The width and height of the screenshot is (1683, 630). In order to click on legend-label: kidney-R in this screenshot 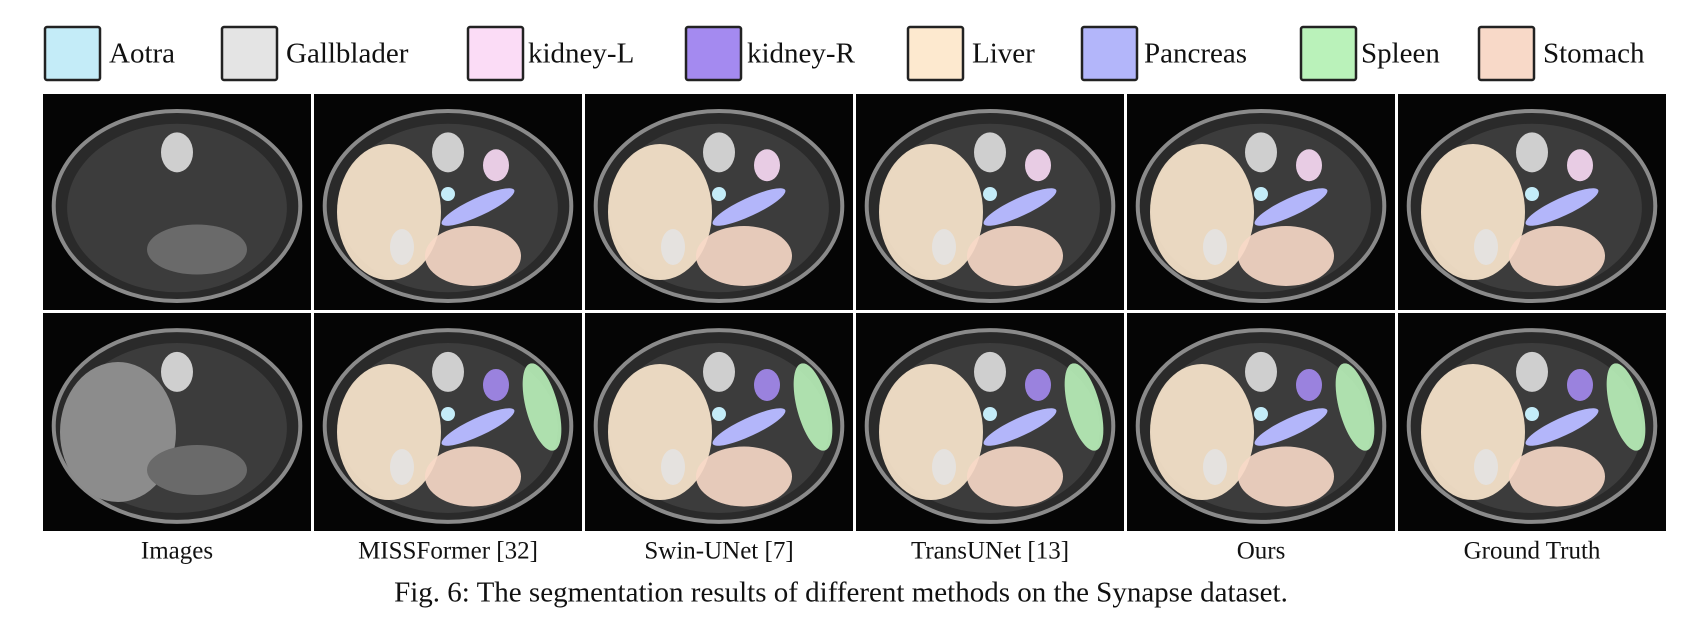, I will do `click(801, 54)`.